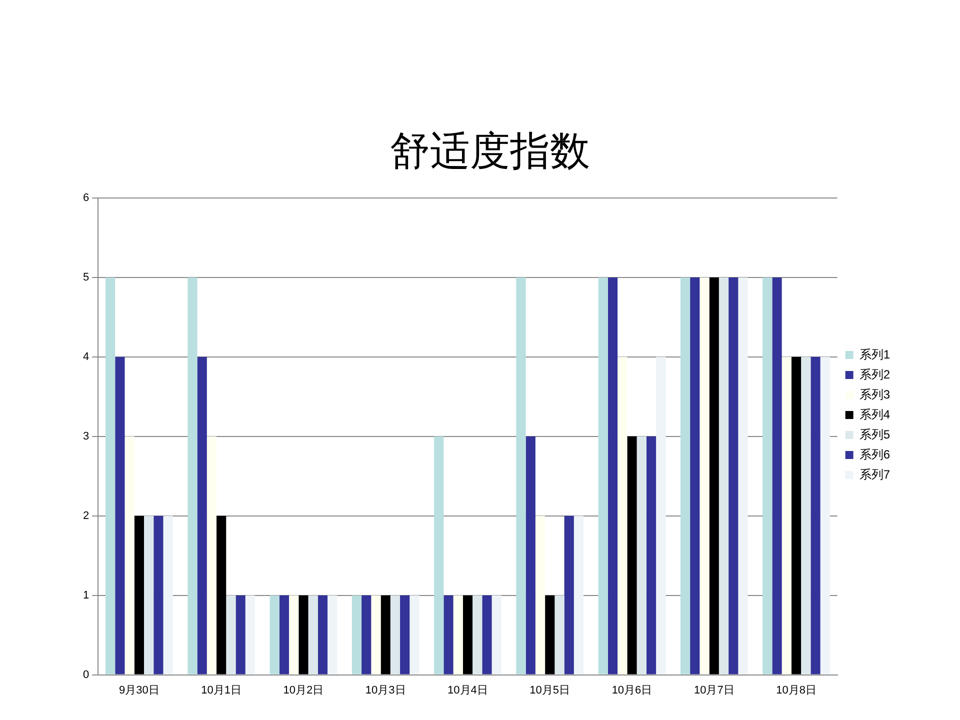  What do you see at coordinates (86, 198) in the screenshot?
I see `y-tick-label: 6` at bounding box center [86, 198].